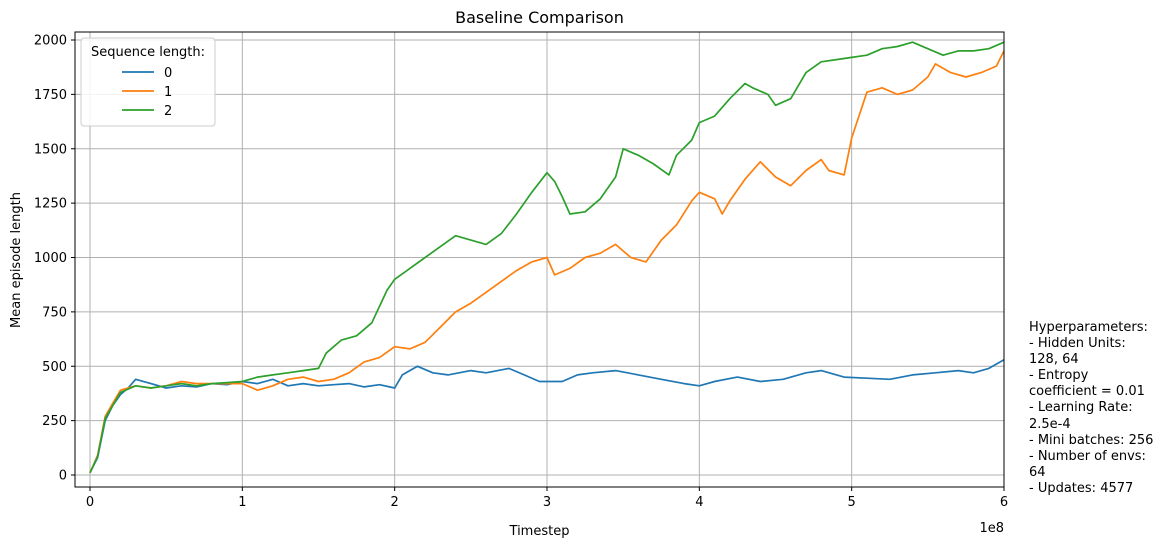 This screenshot has width=1165, height=556. Describe the element at coordinates (168, 73) in the screenshot. I see `legend-label-0: 0` at that location.